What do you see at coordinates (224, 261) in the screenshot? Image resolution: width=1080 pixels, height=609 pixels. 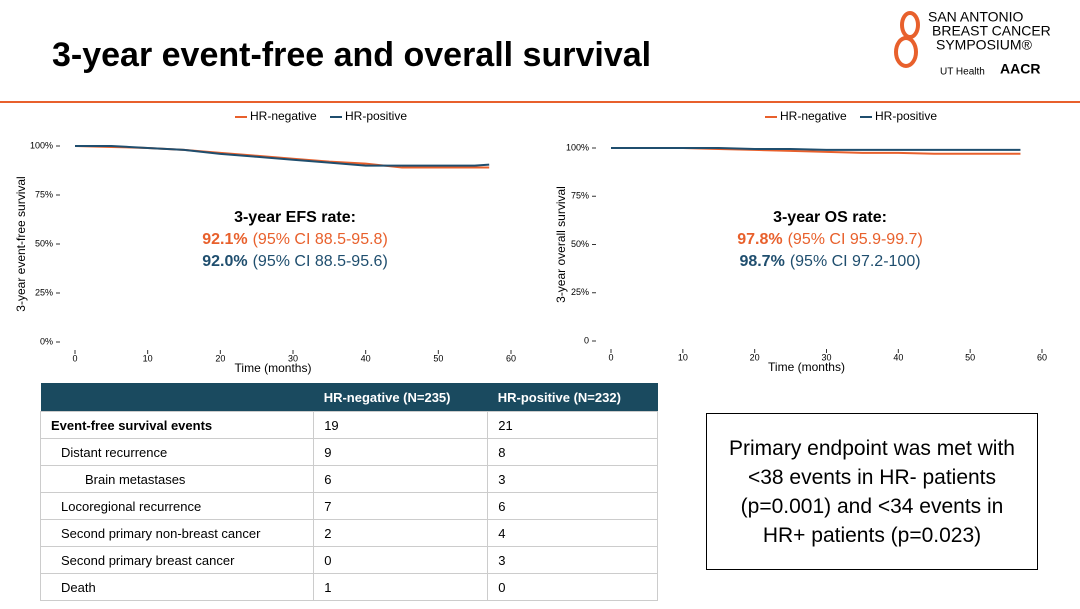 I see `rate: 92.0%` at bounding box center [224, 261].